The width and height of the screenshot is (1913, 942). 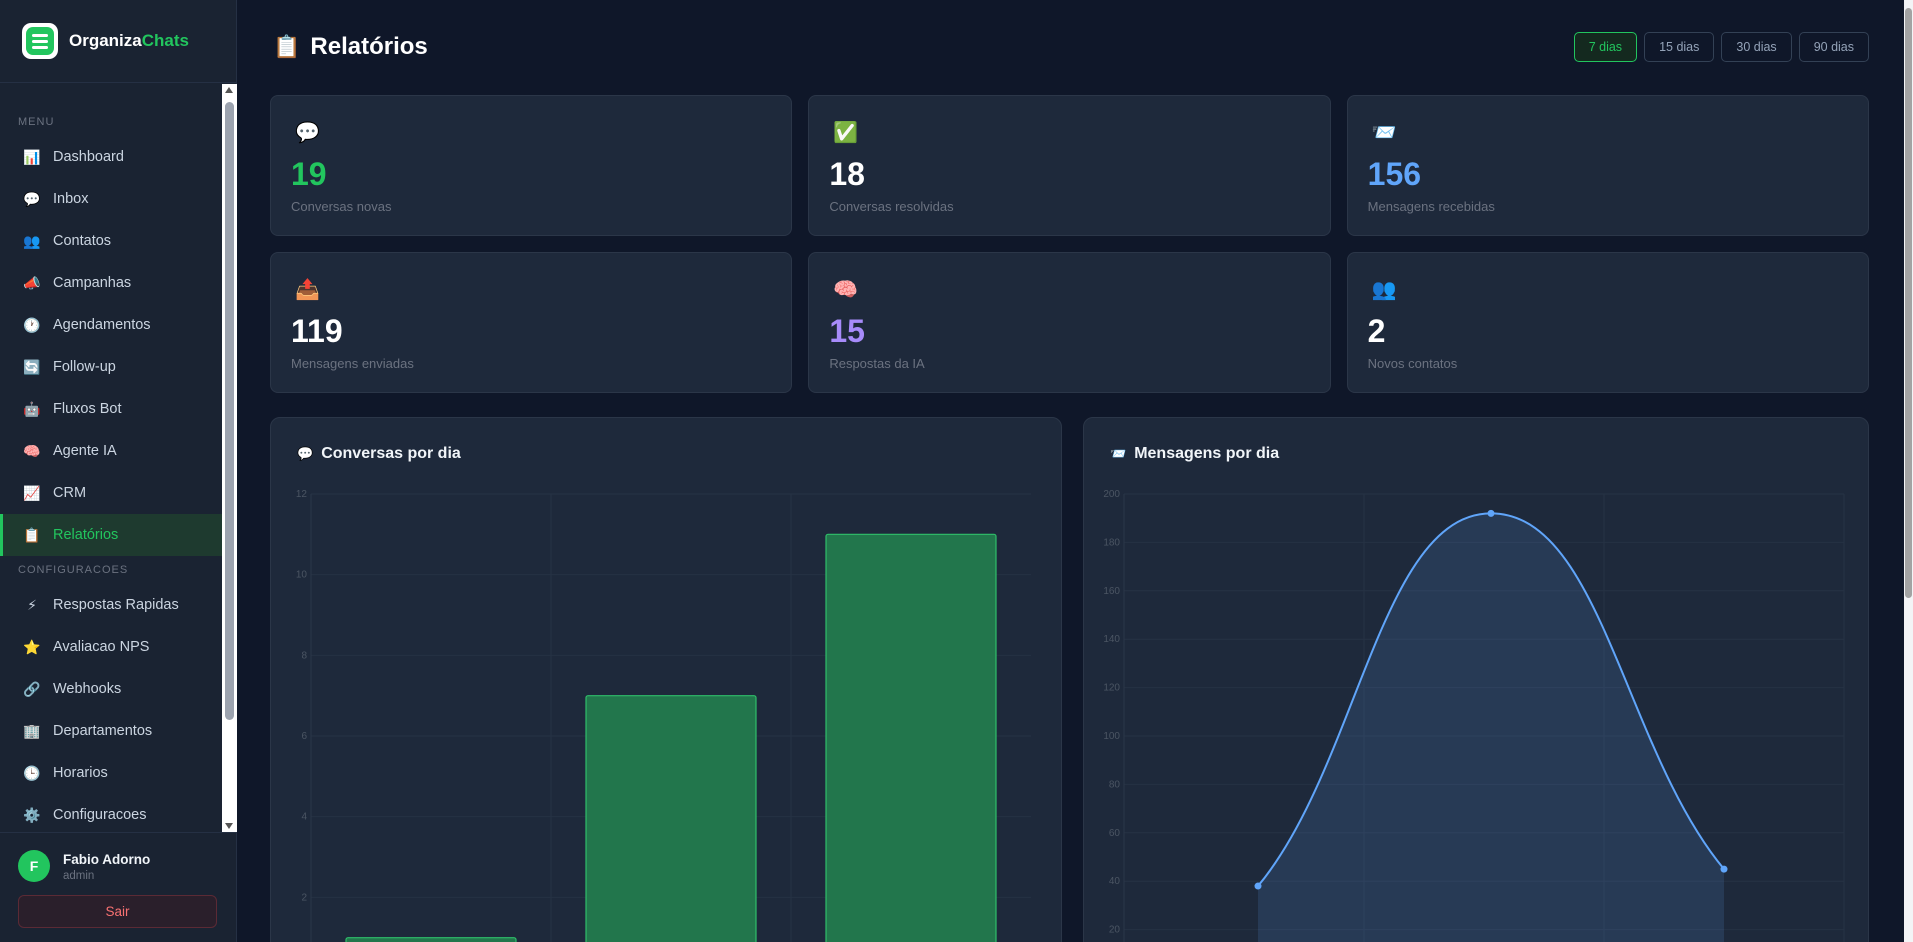 I want to click on fluxos-bot-icon: 🤖, so click(x=32, y=408).